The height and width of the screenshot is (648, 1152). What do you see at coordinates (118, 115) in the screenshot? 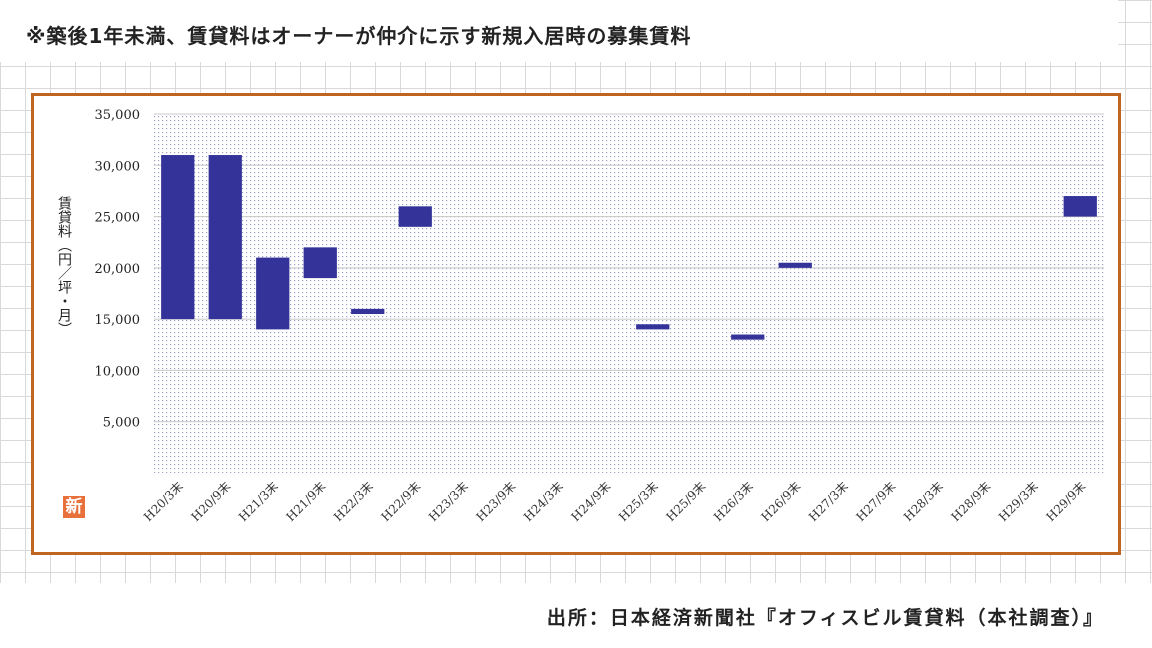
I see `y-tick-label: 35,000` at bounding box center [118, 115].